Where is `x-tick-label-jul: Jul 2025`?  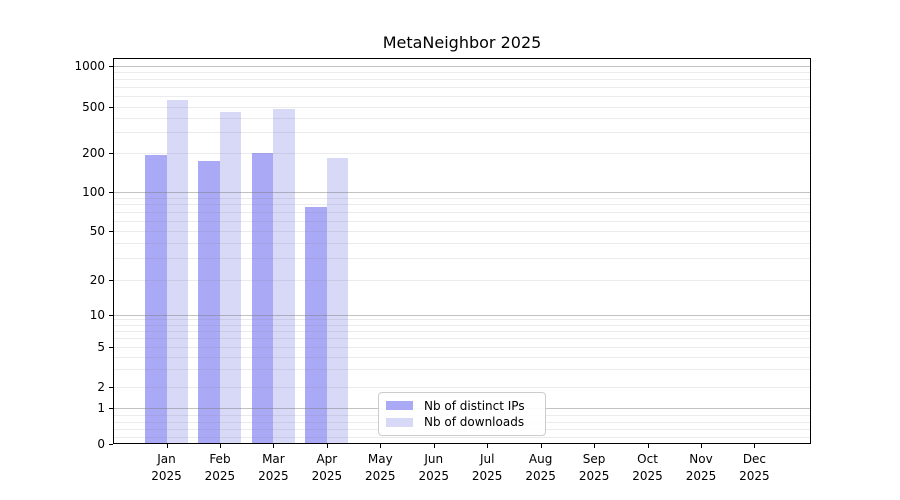 x-tick-label-jul: Jul 2025 is located at coordinates (487, 467).